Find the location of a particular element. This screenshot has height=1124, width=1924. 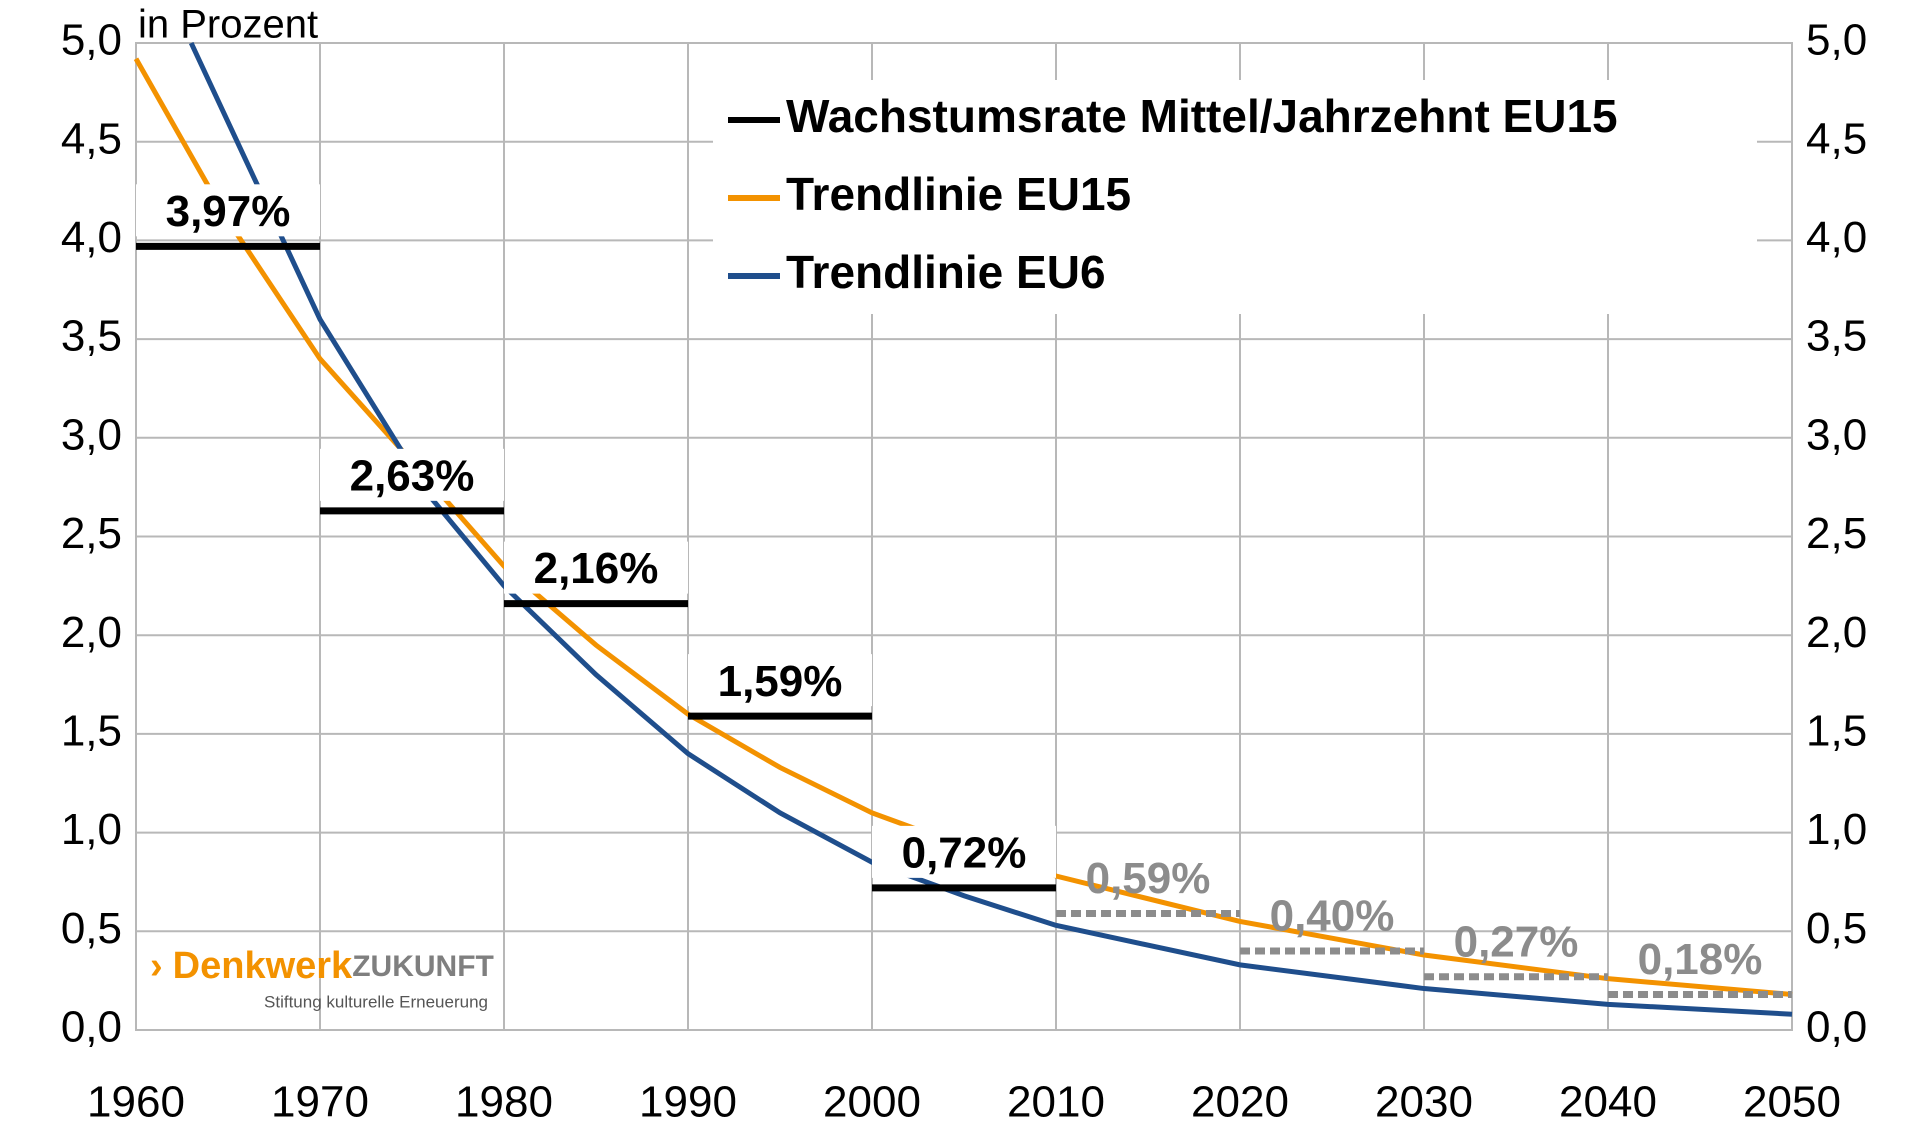

legend-label: Wachstumsrate Mittel/Jahrzehnt EU15 is located at coordinates (1202, 116).